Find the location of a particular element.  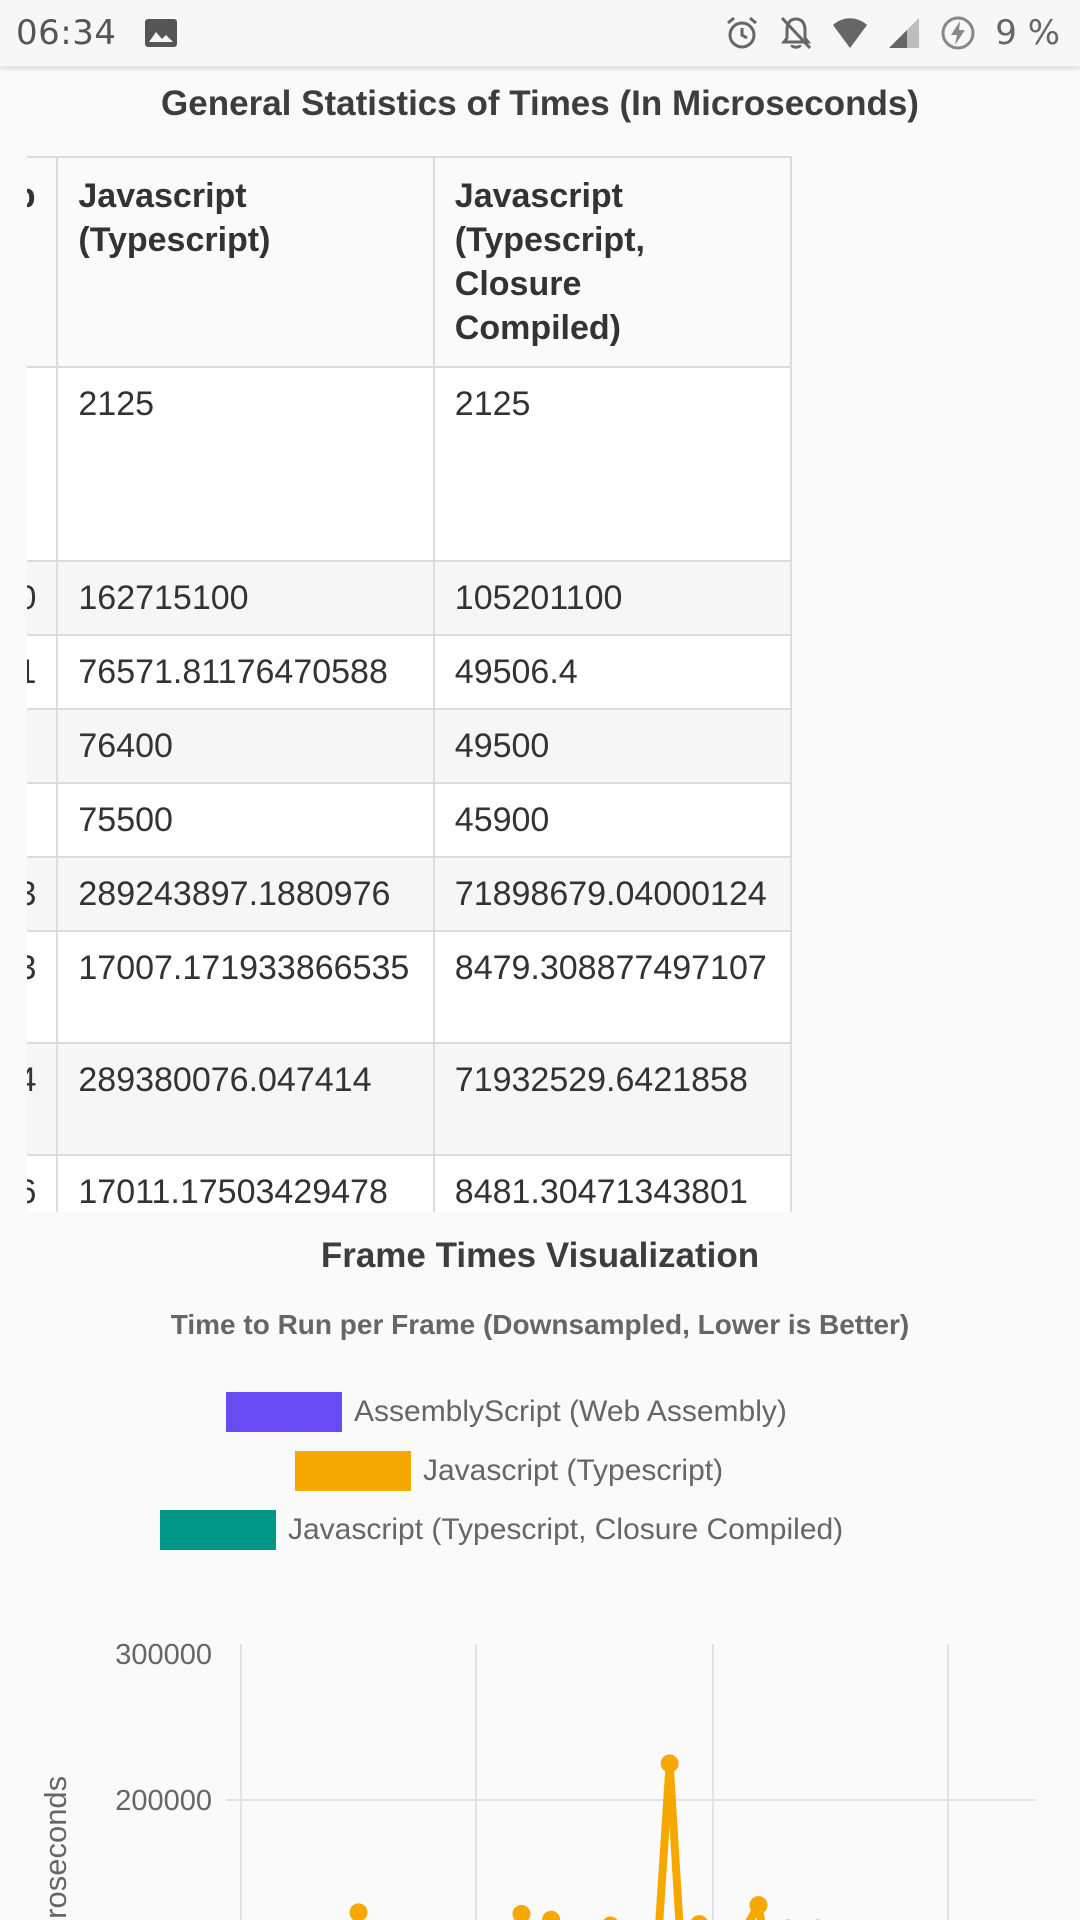

legend-item-javascript: Javascript (Typescript) is located at coordinates (509, 1471).